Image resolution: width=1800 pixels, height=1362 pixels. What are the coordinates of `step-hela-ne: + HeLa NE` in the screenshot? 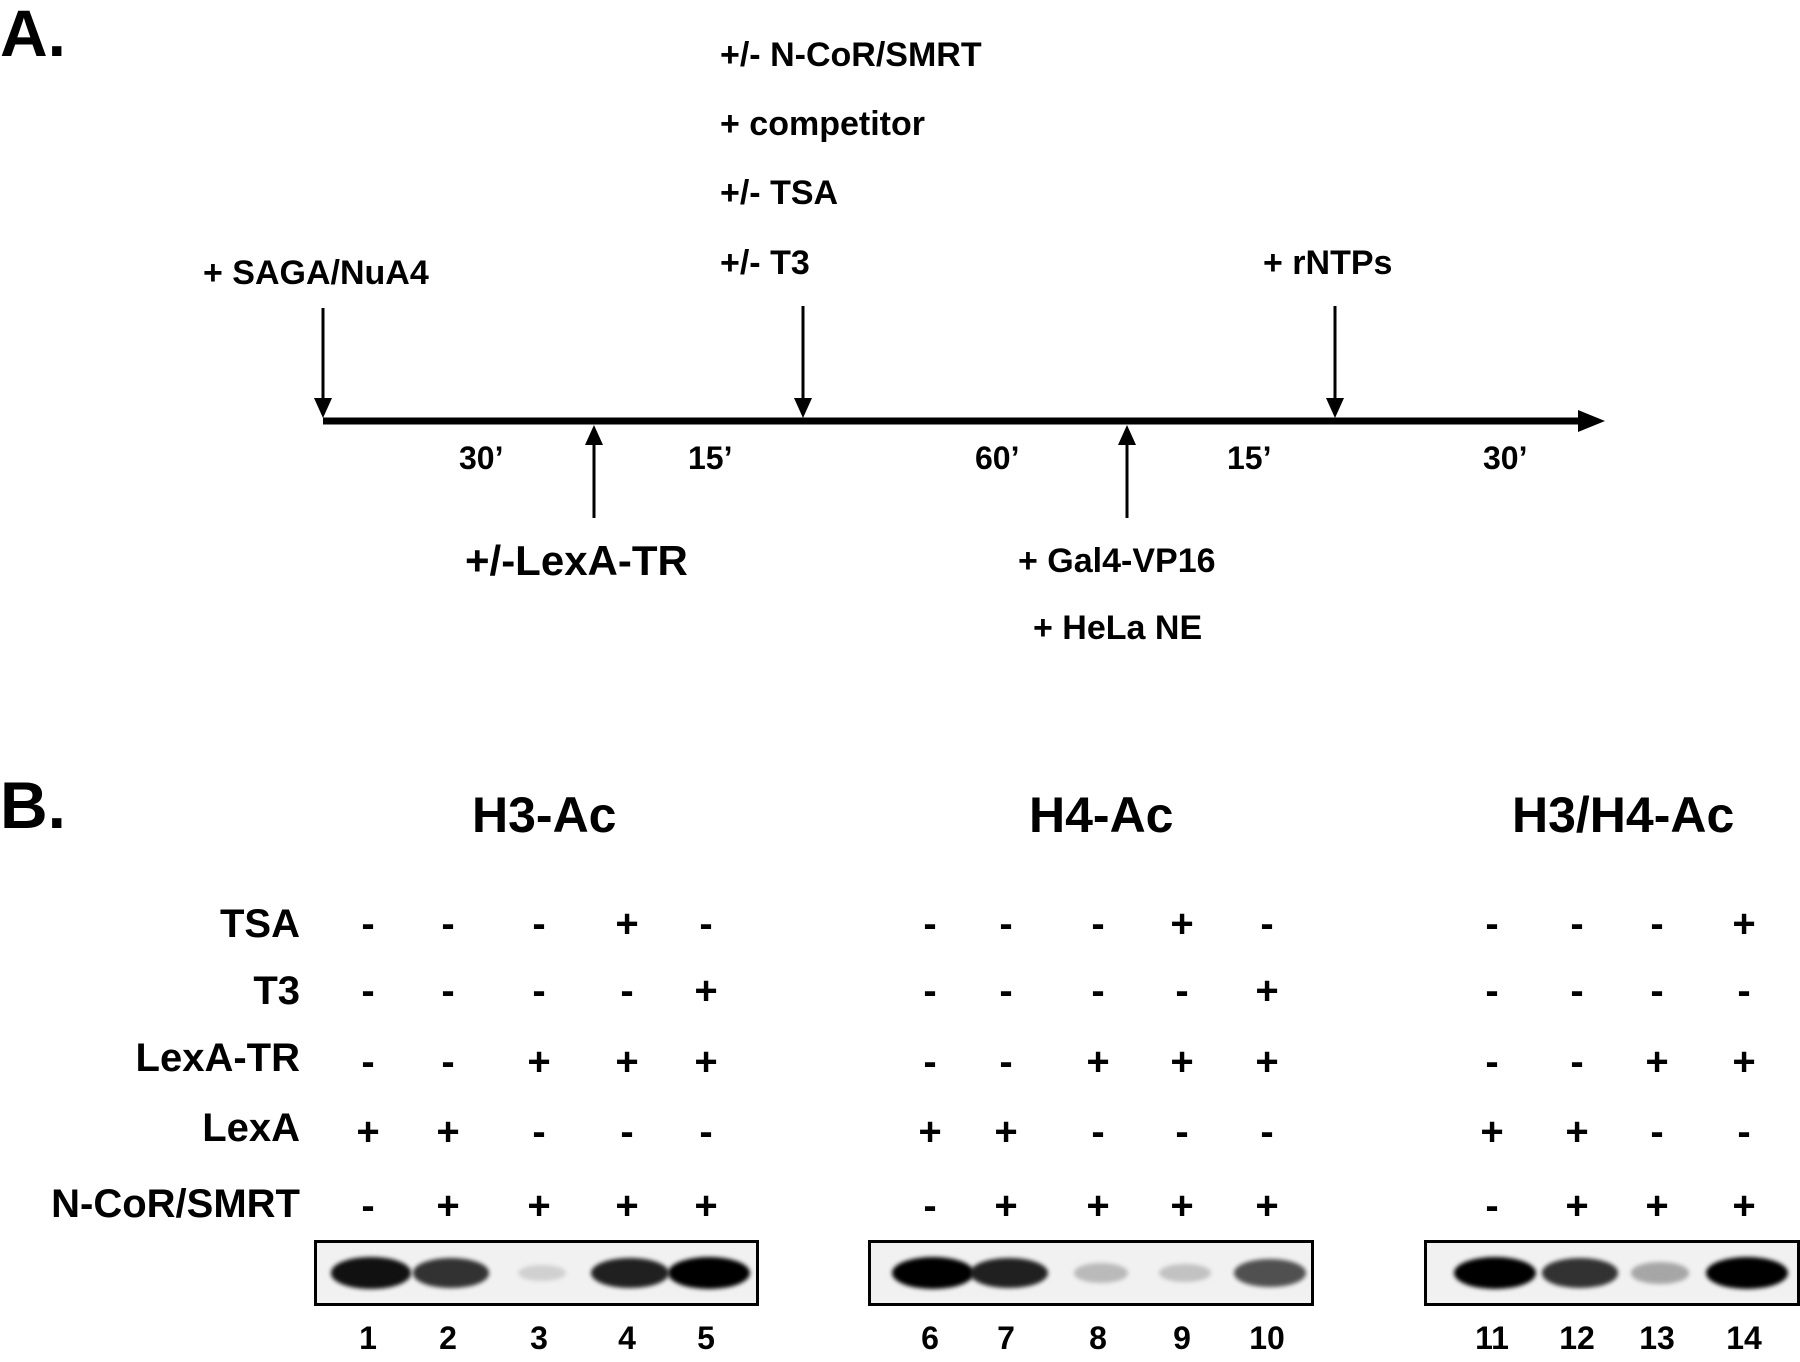 It's located at (1118, 628).